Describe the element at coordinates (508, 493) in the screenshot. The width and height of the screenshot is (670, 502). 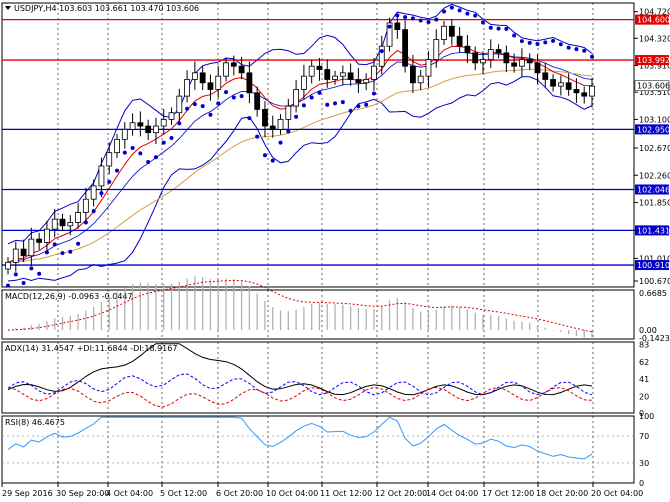
I see `time-label: 17 Oct 12:00` at that location.